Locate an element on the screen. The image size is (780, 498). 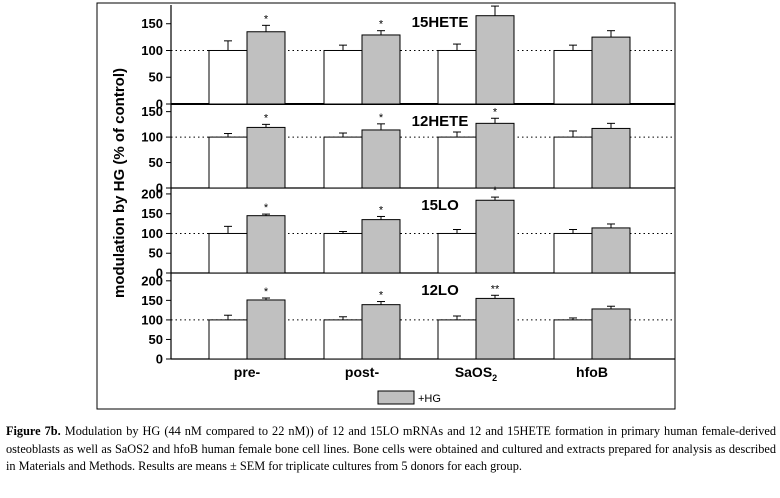
caption-label: Figure 7b. is located at coordinates (33, 431).